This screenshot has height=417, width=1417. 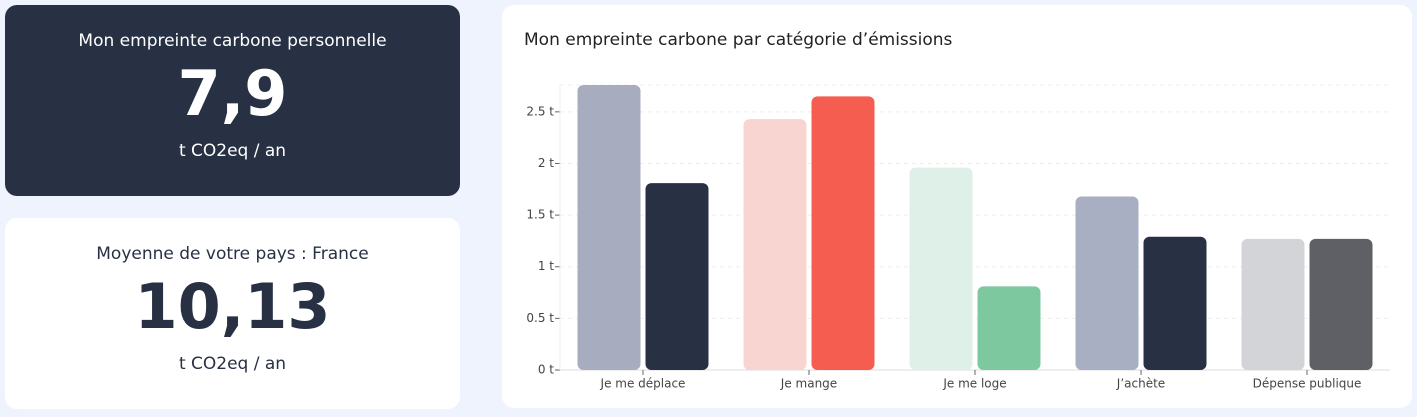 What do you see at coordinates (232, 93) in the screenshot?
I see `card-value: 7,9` at bounding box center [232, 93].